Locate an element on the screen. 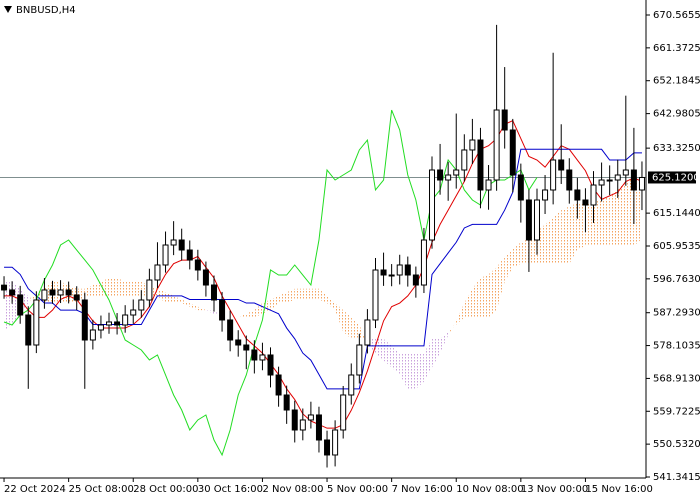 This screenshot has width=700, height=504. x-tick-label: 28 Oct 00:00 is located at coordinates (165, 489).